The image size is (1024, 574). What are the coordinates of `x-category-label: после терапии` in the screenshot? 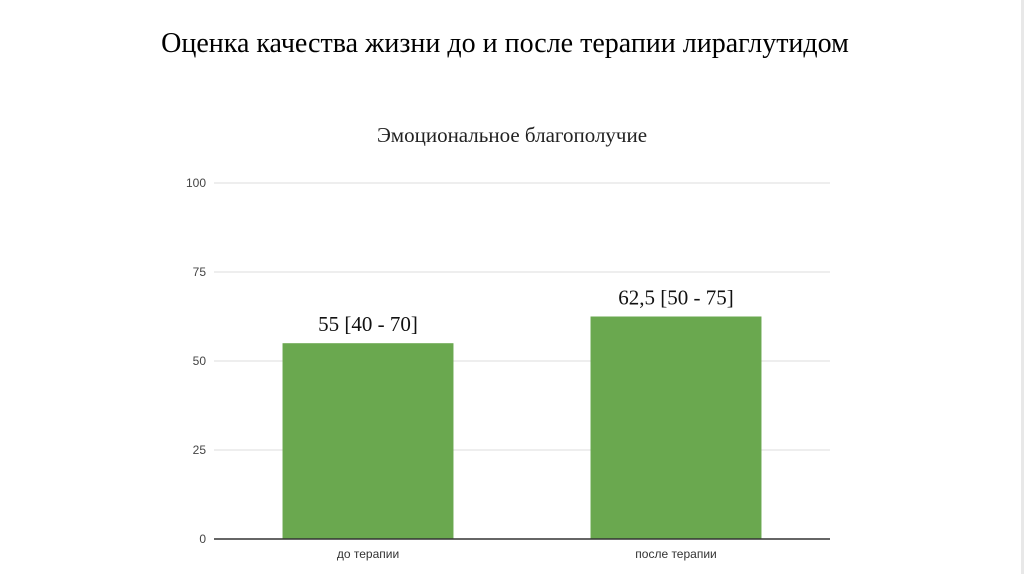 It's located at (675, 554).